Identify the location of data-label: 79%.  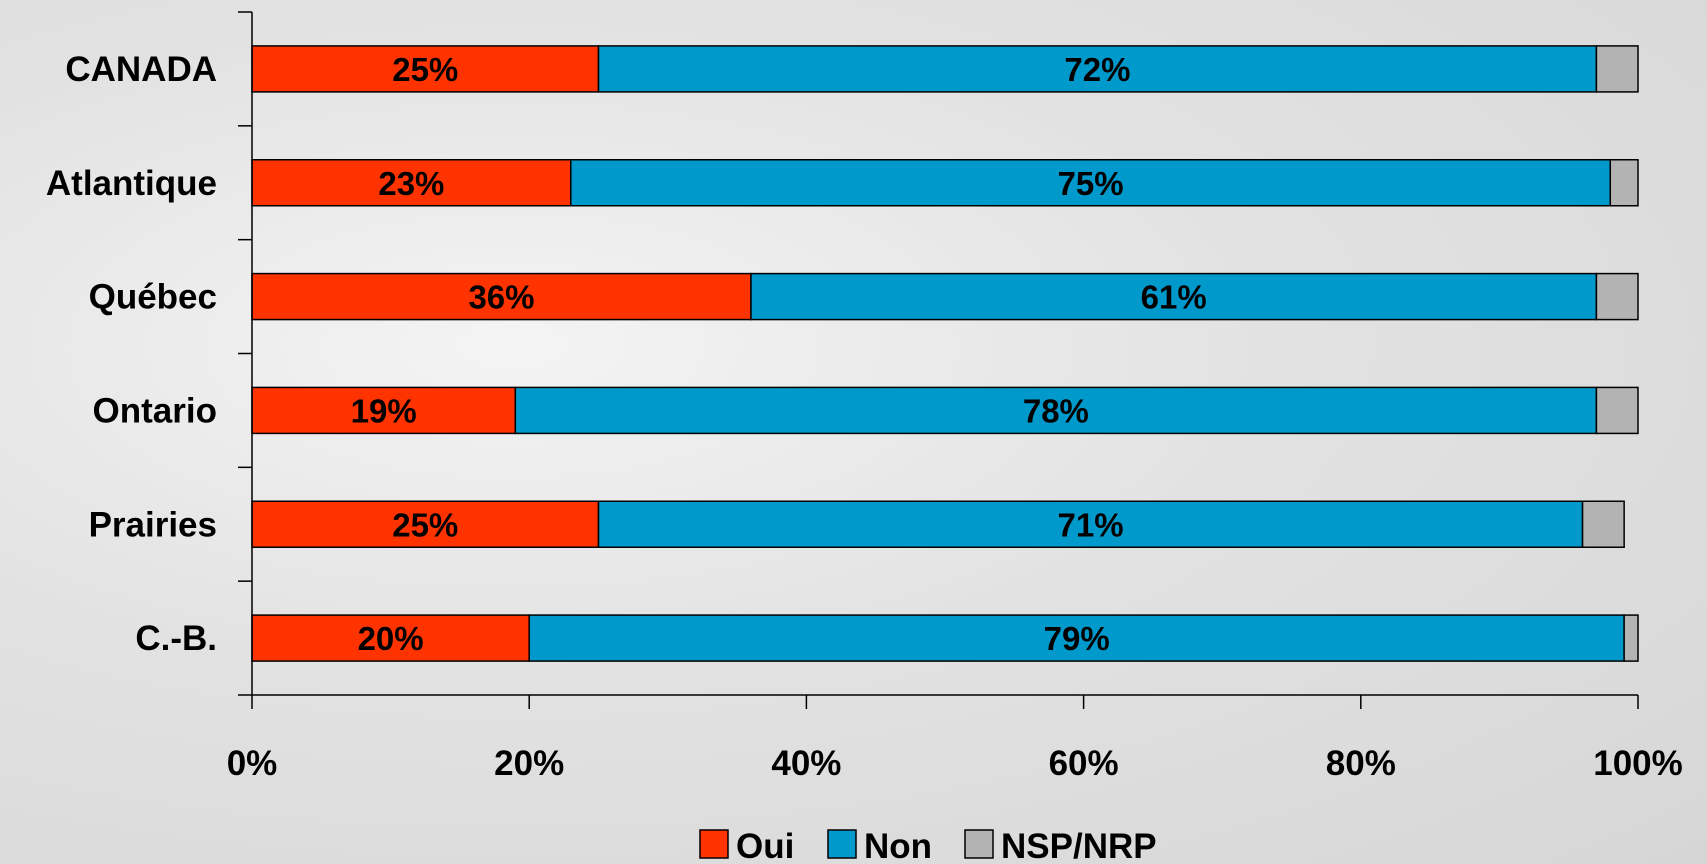
(1077, 638).